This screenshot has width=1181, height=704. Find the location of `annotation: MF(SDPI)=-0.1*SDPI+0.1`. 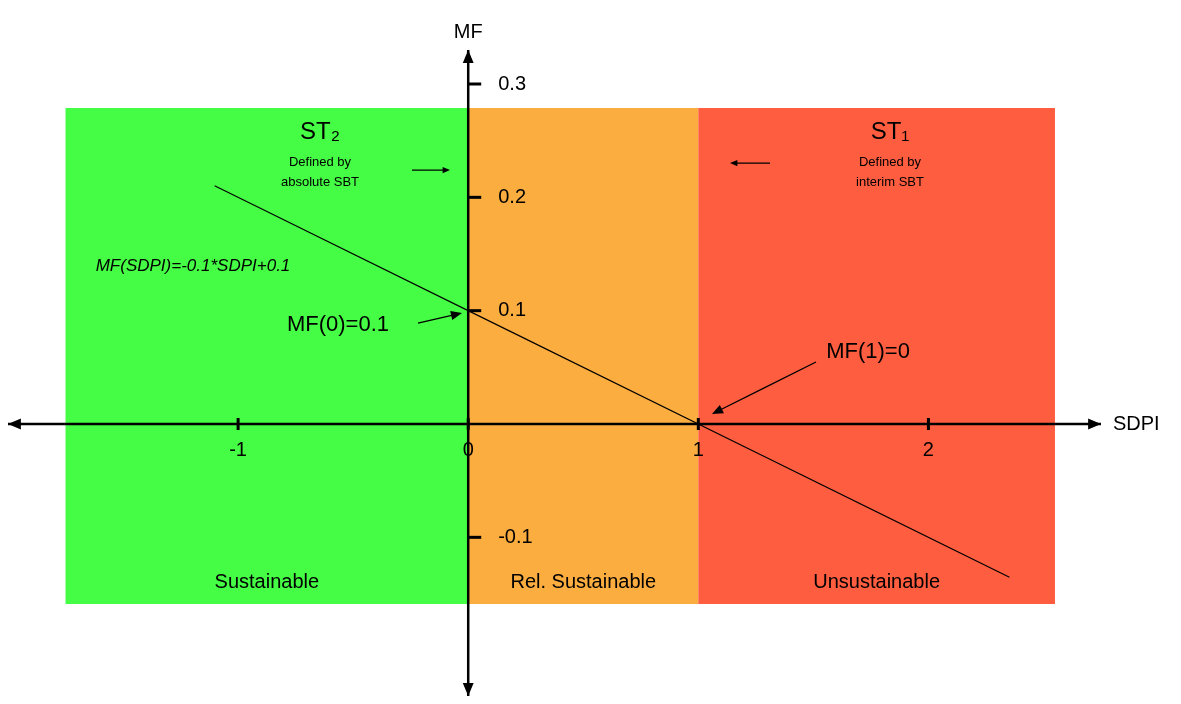

annotation: MF(SDPI)=-0.1*SDPI+0.1 is located at coordinates (193, 265).